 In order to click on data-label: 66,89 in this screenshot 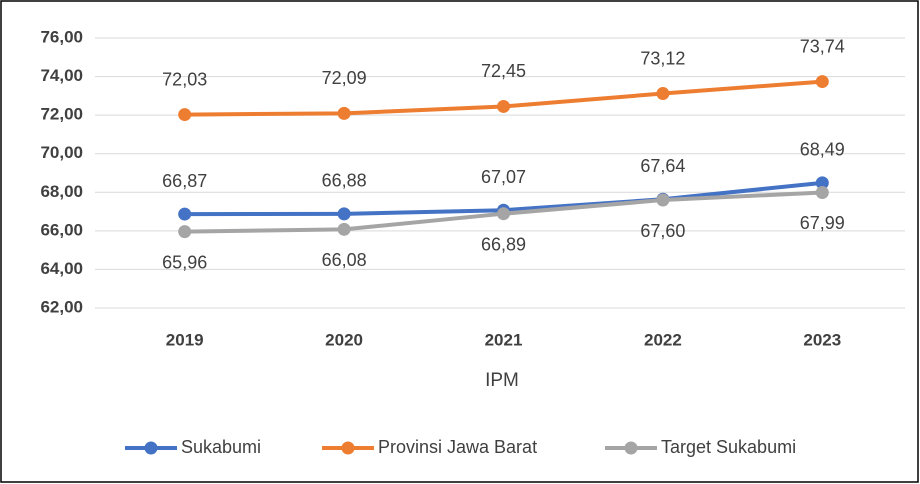, I will do `click(503, 244)`.